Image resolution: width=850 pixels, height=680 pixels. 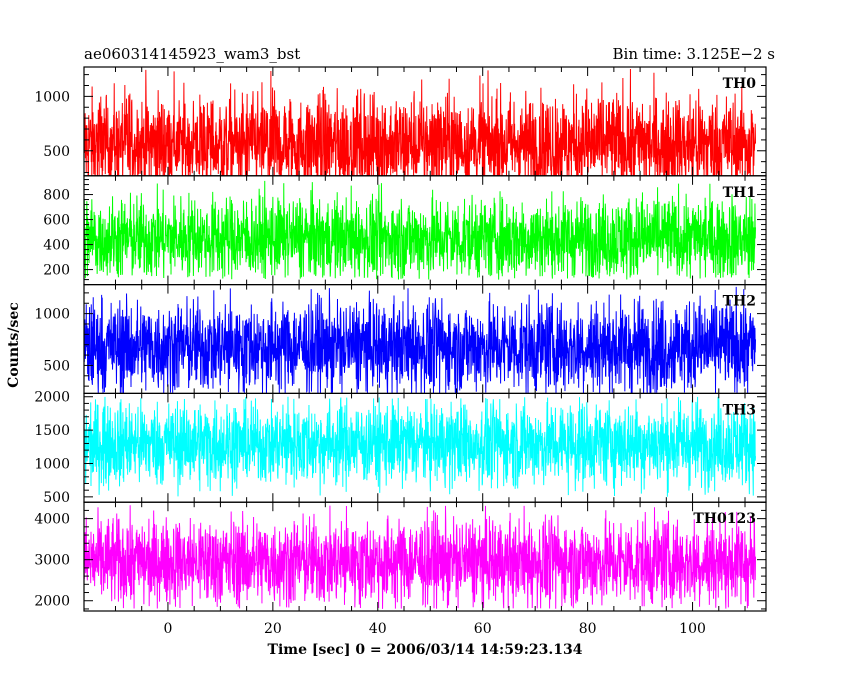 What do you see at coordinates (52, 431) in the screenshot?
I see `y-tick-label: 1500` at bounding box center [52, 431].